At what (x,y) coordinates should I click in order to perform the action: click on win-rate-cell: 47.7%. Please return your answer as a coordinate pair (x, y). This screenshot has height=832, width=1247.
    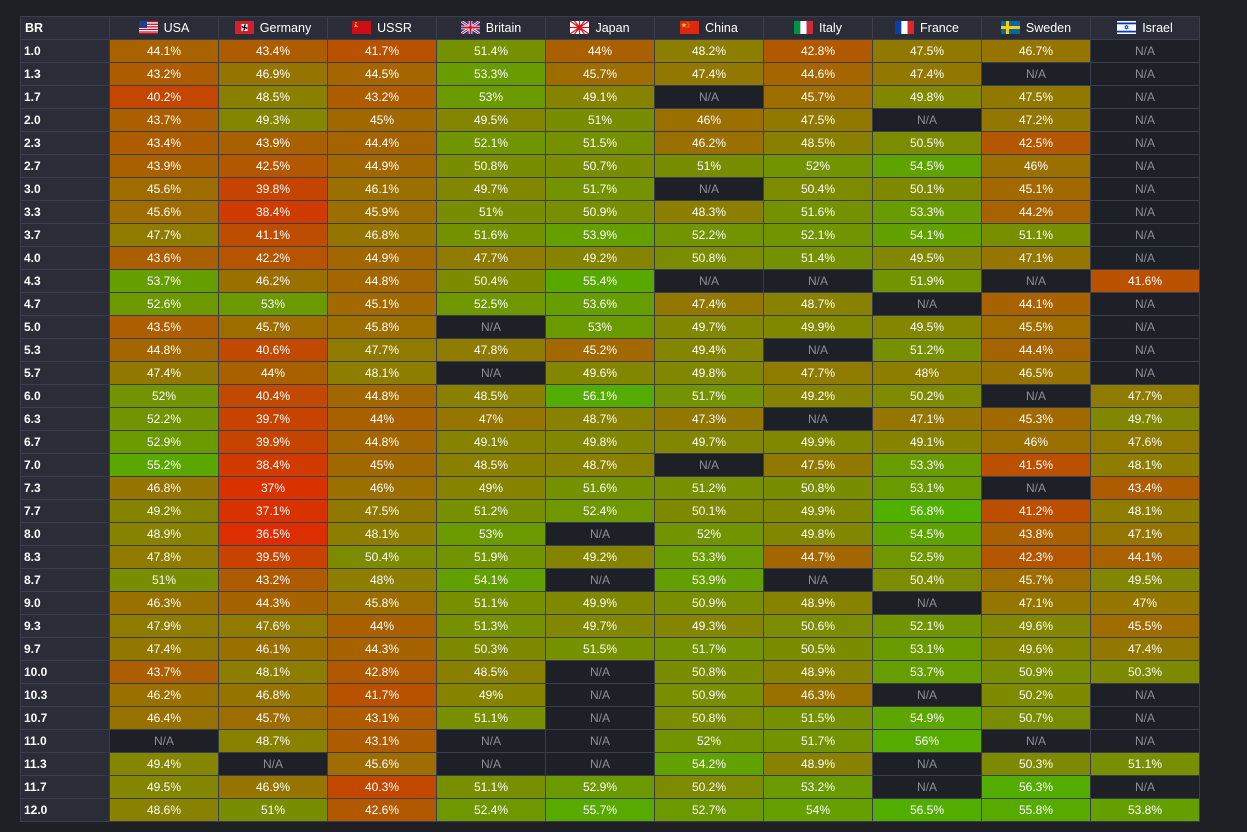
    Looking at the image, I should click on (818, 373).